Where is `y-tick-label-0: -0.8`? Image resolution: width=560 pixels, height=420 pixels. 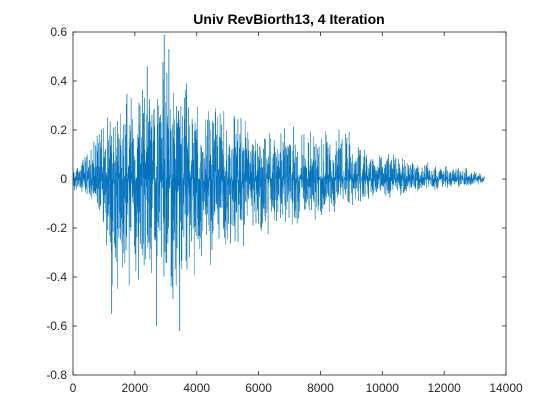 y-tick-label-0: -0.8 is located at coordinates (56, 375).